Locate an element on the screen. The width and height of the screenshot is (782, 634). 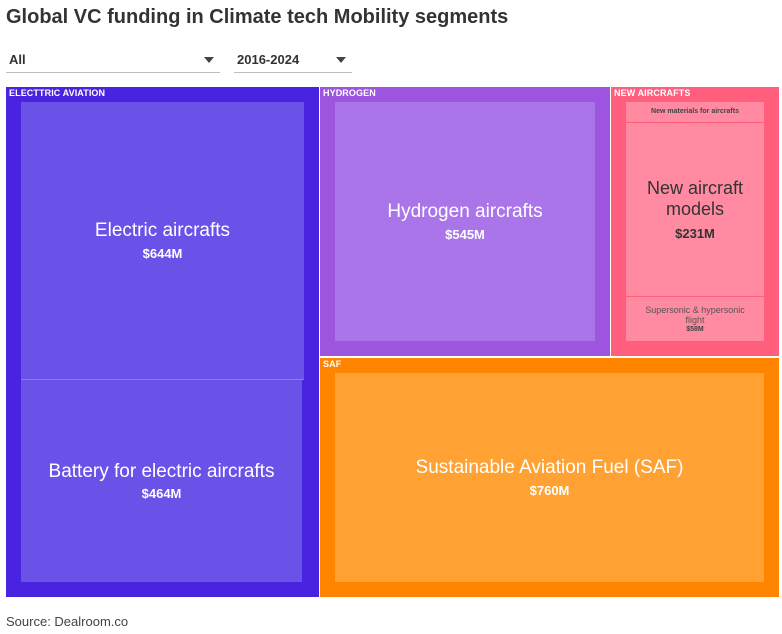
leaf-value: $464M is located at coordinates (161, 494).